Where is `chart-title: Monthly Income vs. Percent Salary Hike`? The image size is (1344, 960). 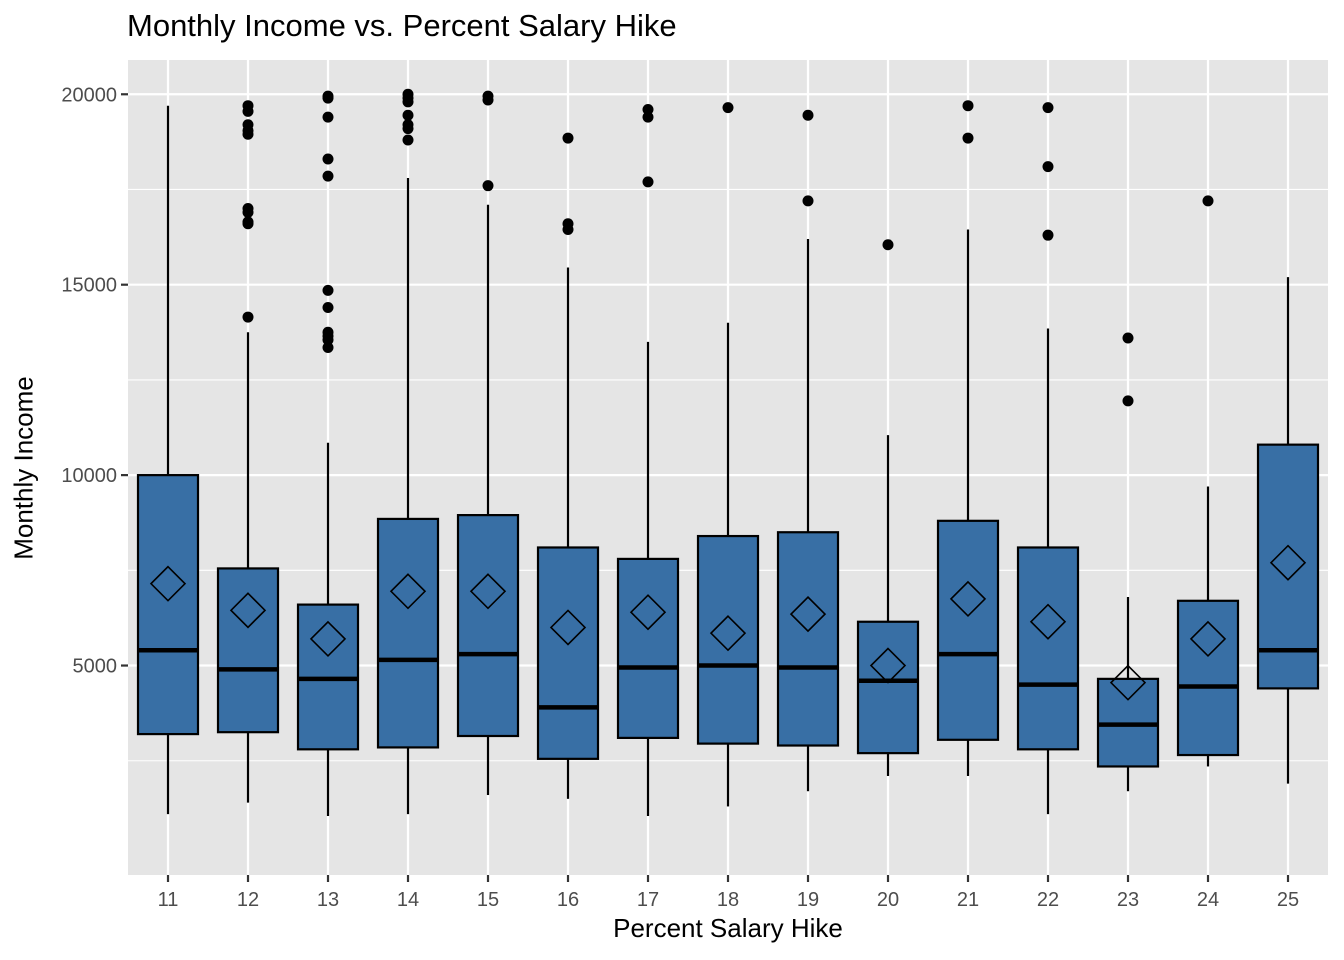
chart-title: Monthly Income vs. Percent Salary Hike is located at coordinates (402, 25).